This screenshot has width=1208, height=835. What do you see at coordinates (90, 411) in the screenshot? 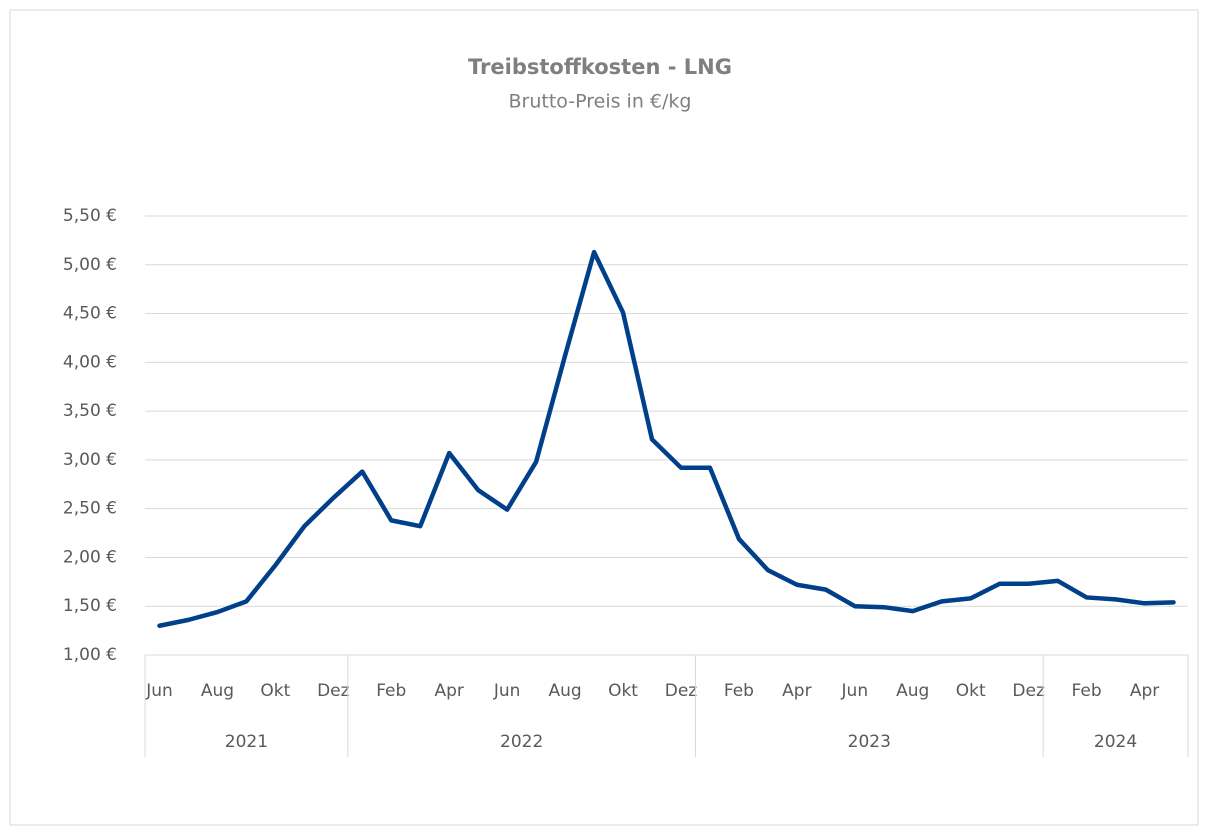
I see `y-tick-label: 3,50 €` at bounding box center [90, 411].